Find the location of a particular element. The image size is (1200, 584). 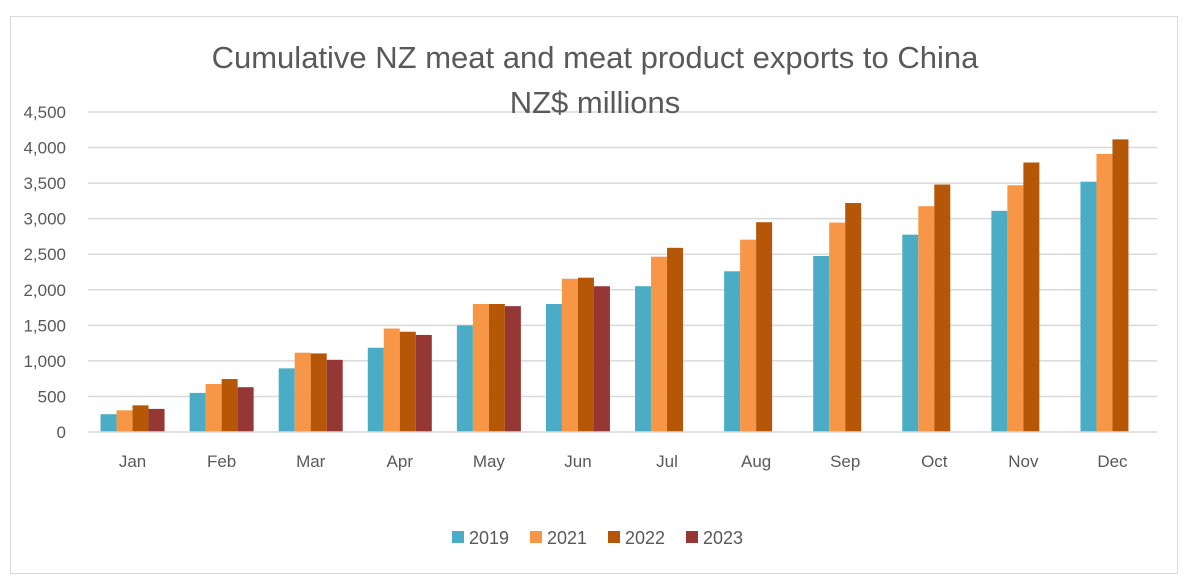

bar-2023-jun is located at coordinates (601, 359).